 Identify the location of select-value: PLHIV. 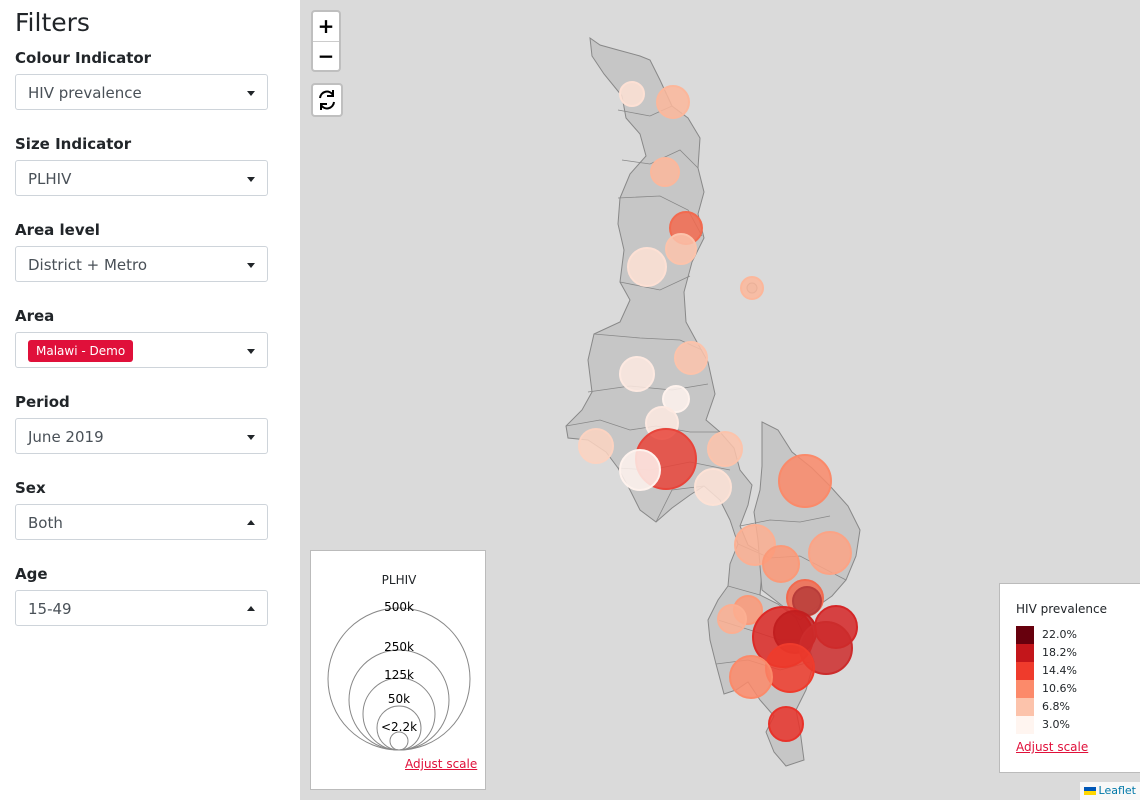
(50, 179).